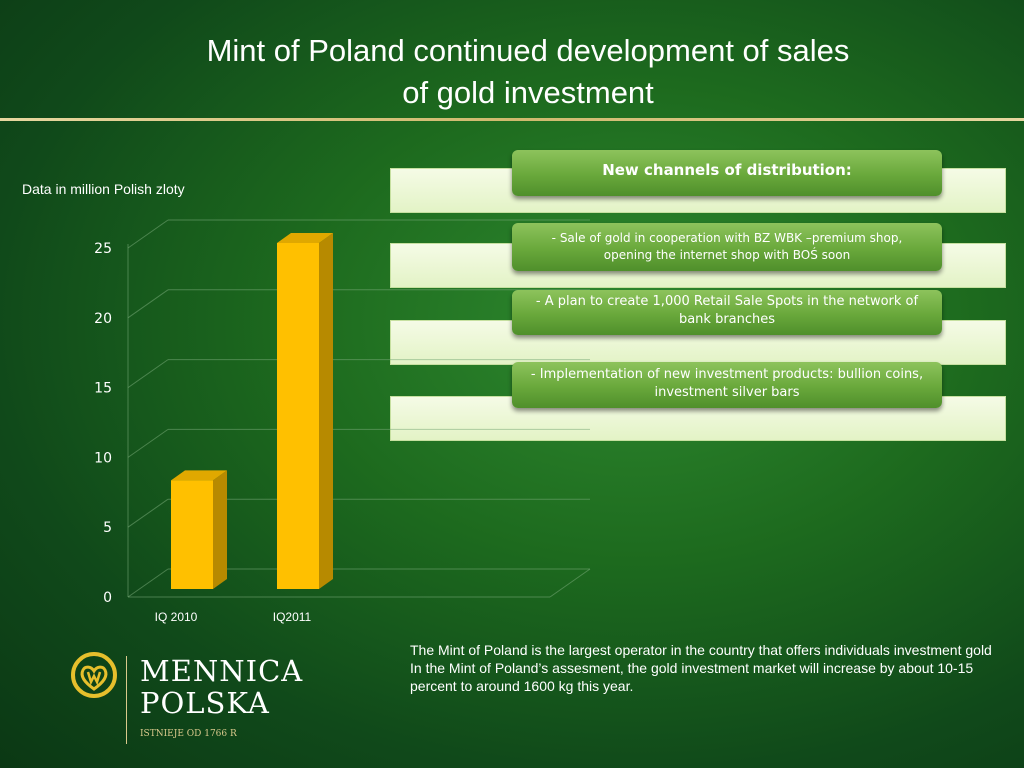  I want to click on established-year: ISTNIEJE OD 1766 R, so click(188, 734).